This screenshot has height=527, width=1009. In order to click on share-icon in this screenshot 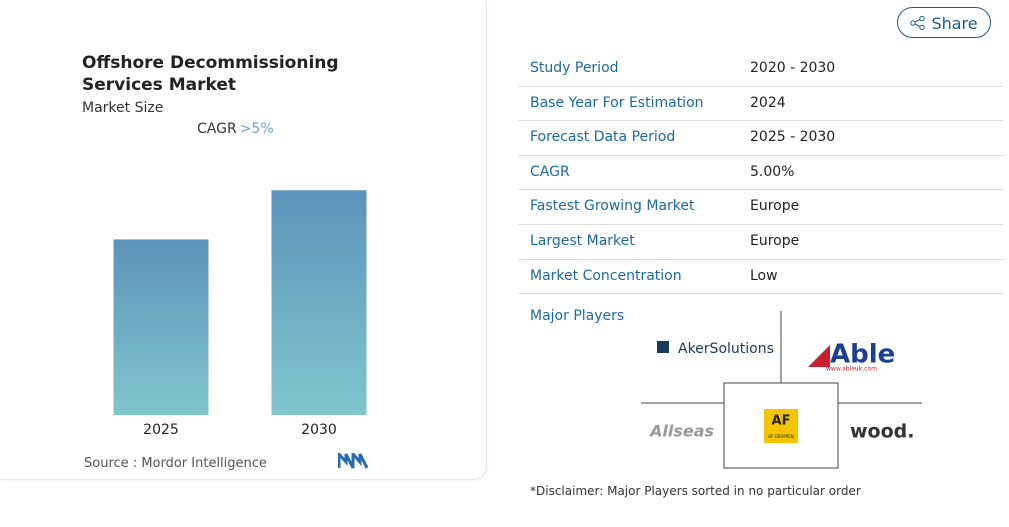, I will do `click(918, 23)`.